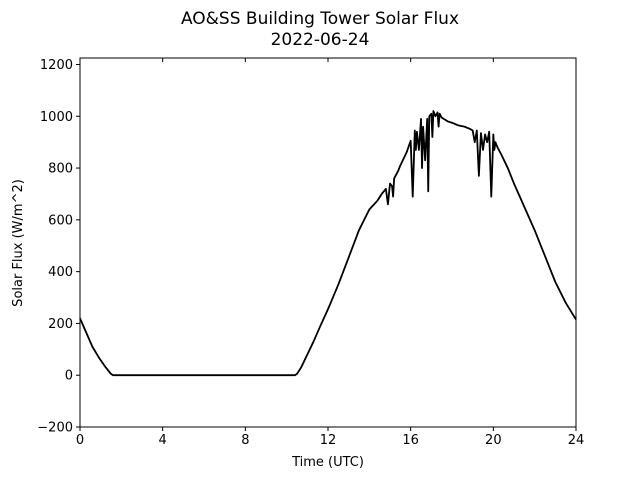 The image size is (640, 480). Describe the element at coordinates (320, 40) in the screenshot. I see `chart-subtitle: 2022-06-24` at that location.